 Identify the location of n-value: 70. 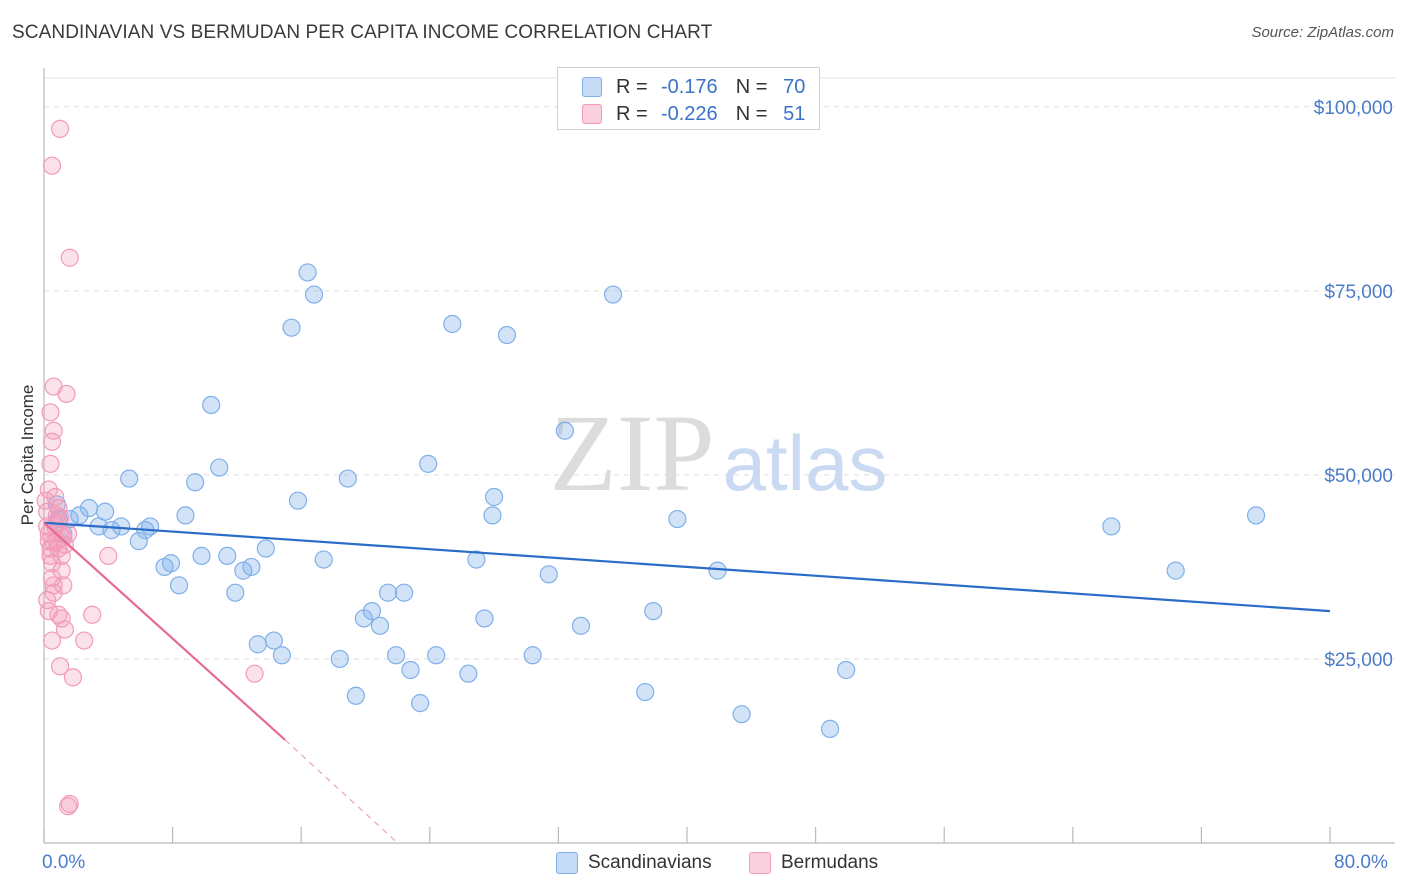
(794, 86).